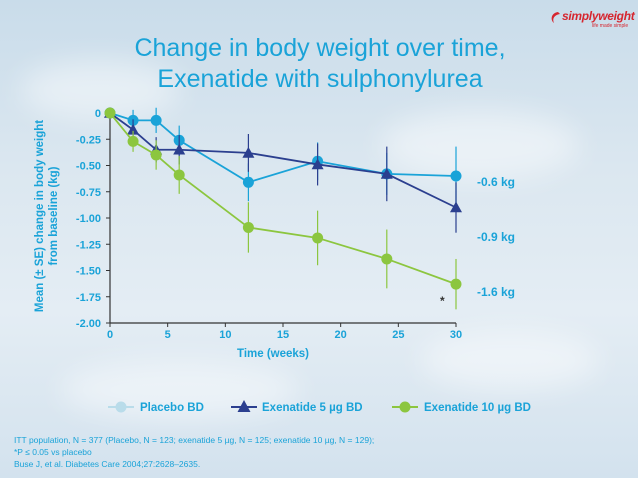  Describe the element at coordinates (53, 452) in the screenshot. I see `footnote-significance: *P ≤ 0.05 vs placebo` at that location.